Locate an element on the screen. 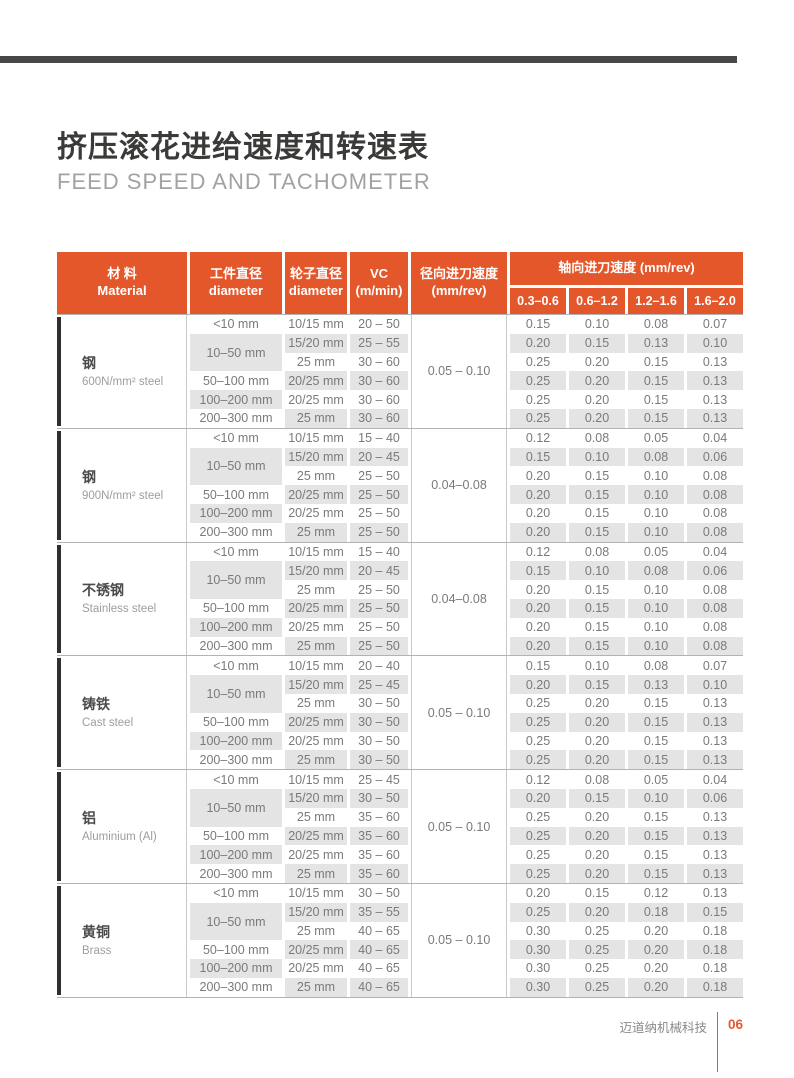 This screenshot has width=794, height=1078. material-subtitle: Cast steel is located at coordinates (108, 723).